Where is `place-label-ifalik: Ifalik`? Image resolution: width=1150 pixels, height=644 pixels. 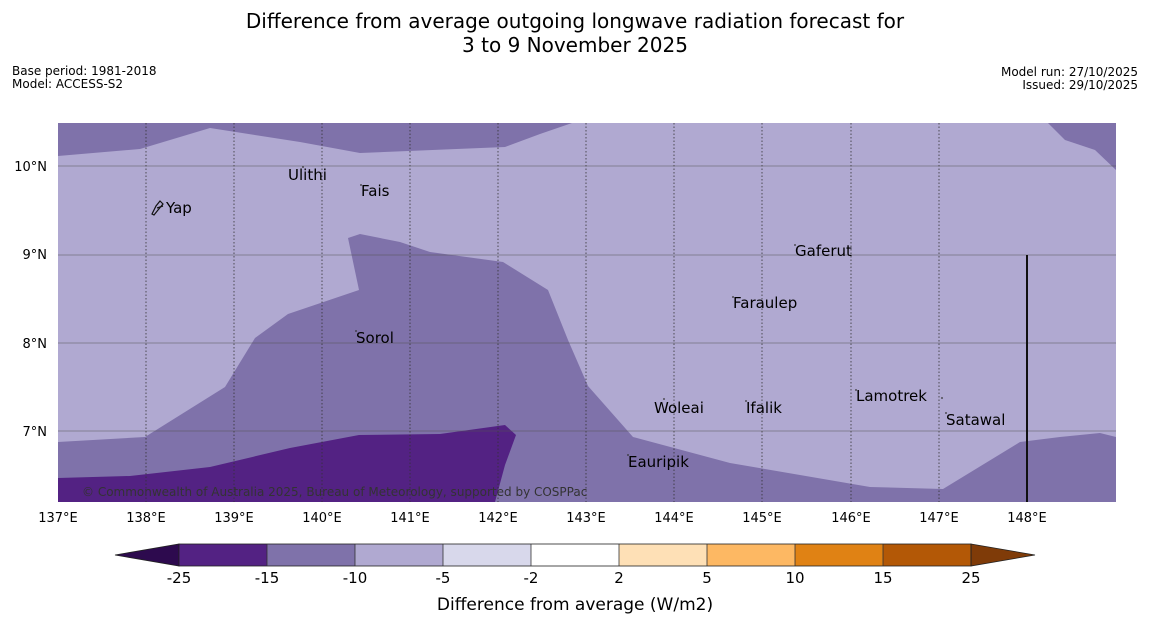 place-label-ifalik: Ifalik is located at coordinates (764, 408).